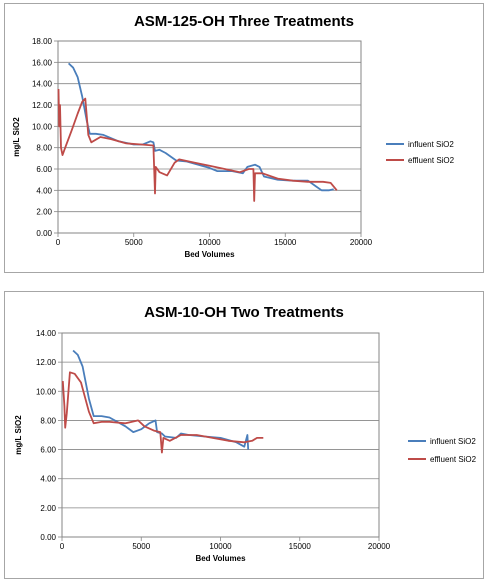 The width and height of the screenshot is (490, 584). I want to click on chart-title: ASM-10-OH Two Treatments, so click(244, 312).